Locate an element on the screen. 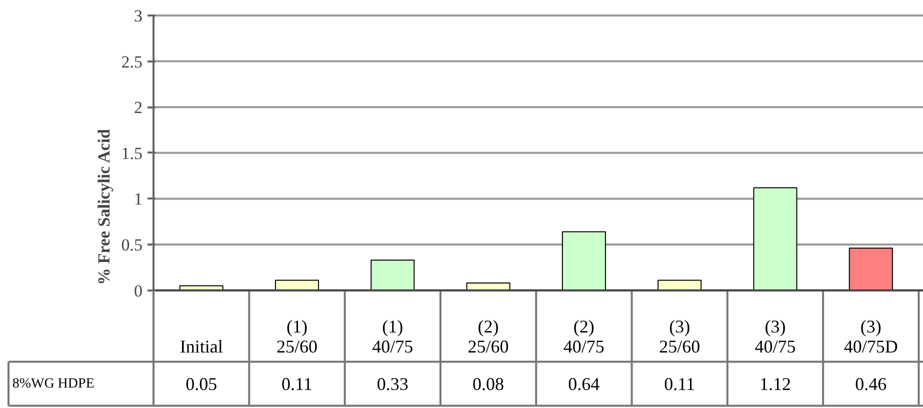 The image size is (923, 408). x-tick-label: (1) 25/60 is located at coordinates (297, 336).